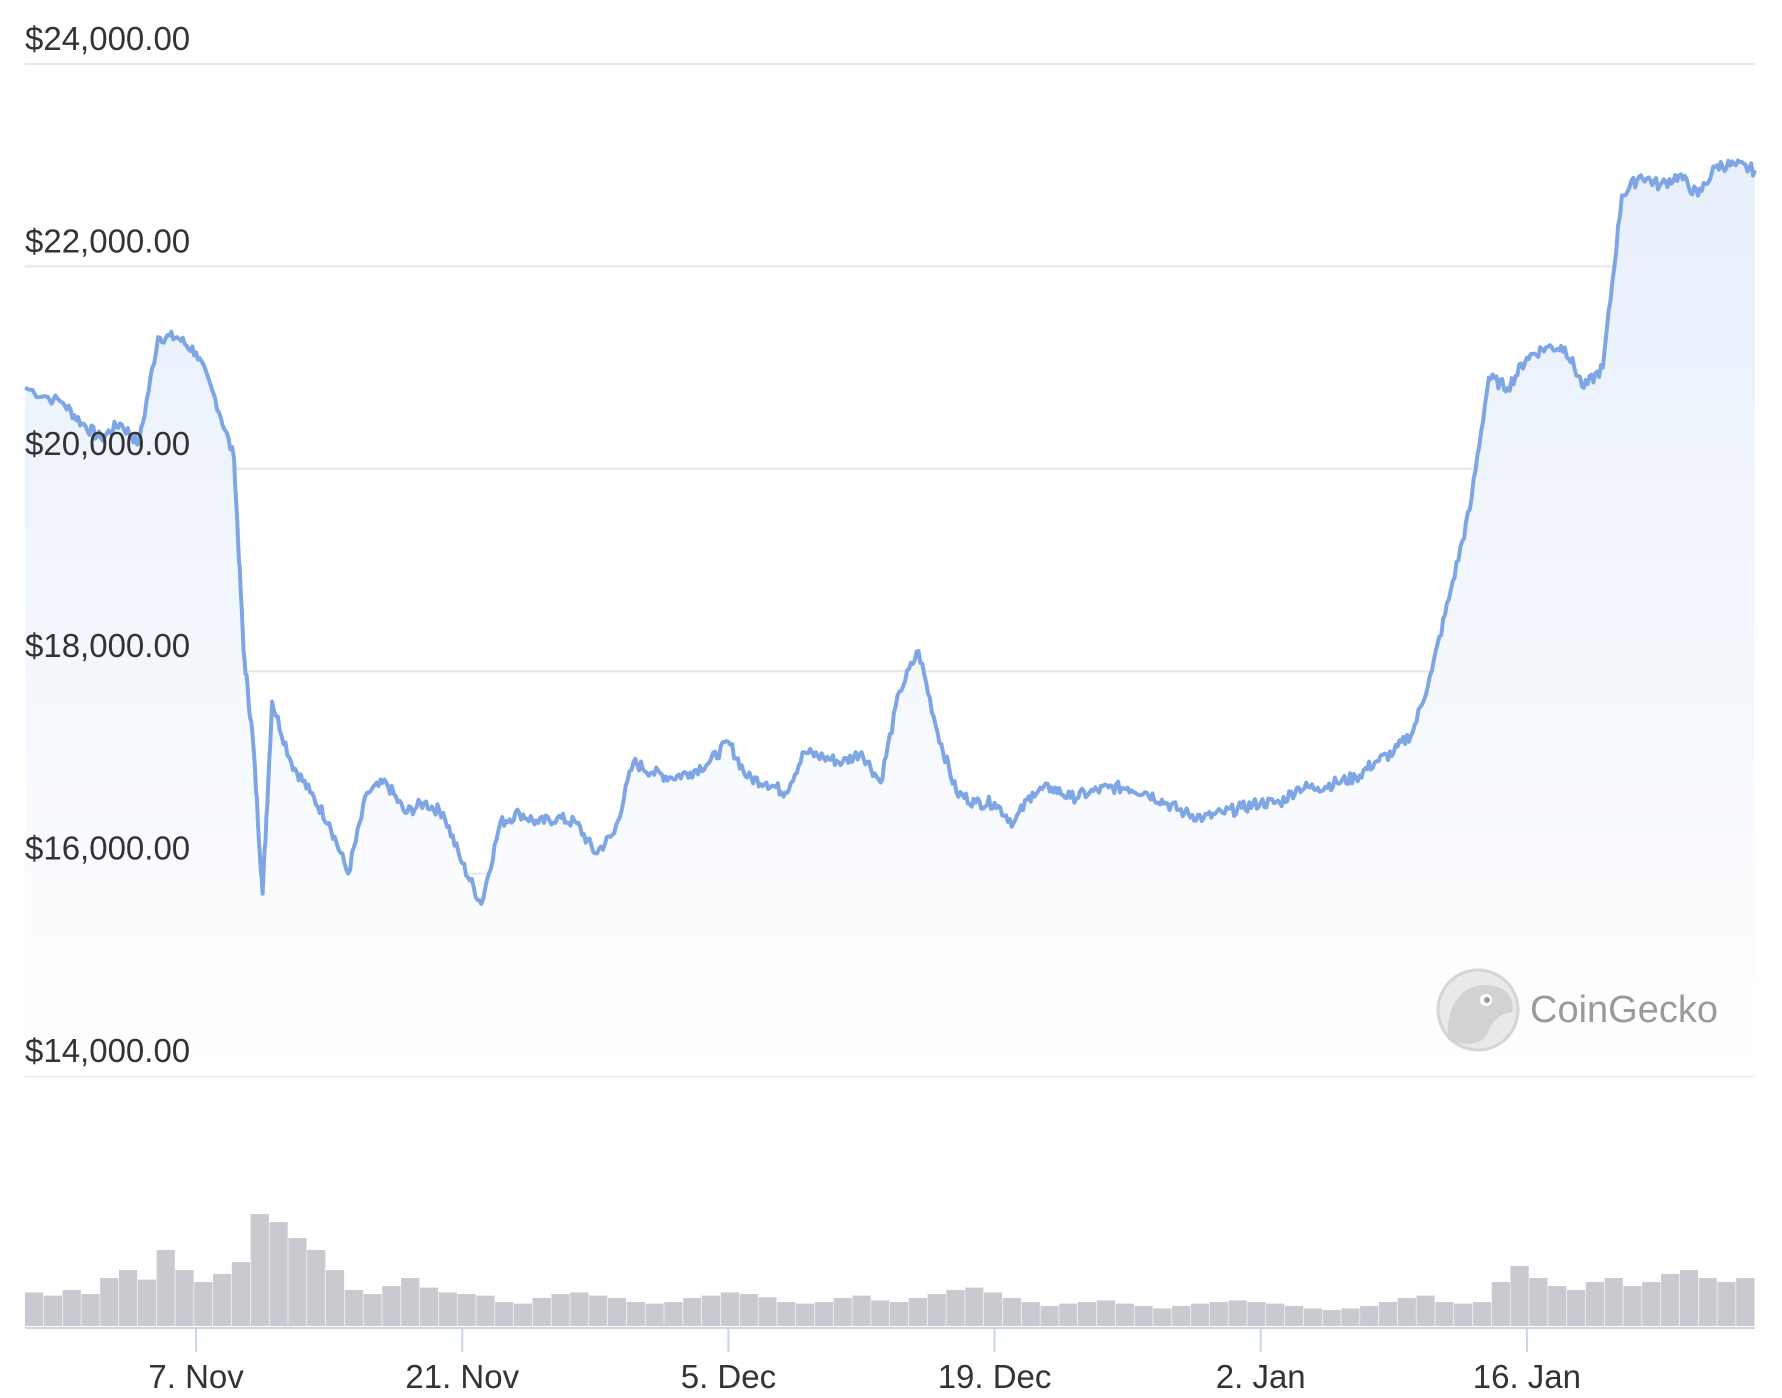 The width and height of the screenshot is (1782, 1398). I want to click on x-tick-label: 2. Jan, so click(1261, 1376).